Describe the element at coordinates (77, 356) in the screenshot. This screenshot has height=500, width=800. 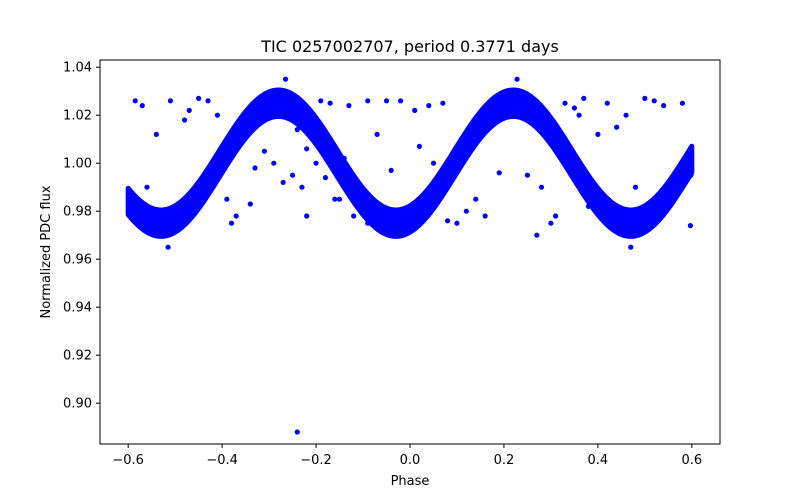
I see `y-tick-label: 0.92` at that location.